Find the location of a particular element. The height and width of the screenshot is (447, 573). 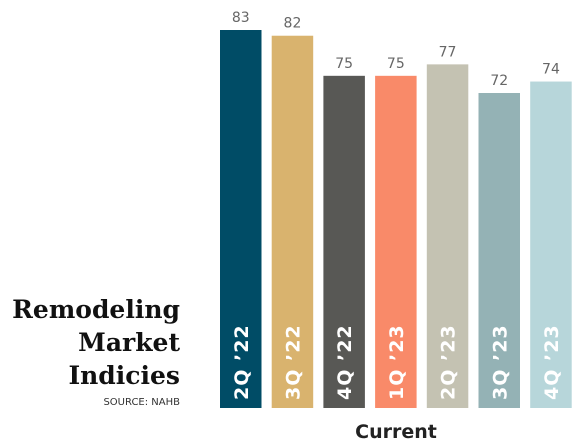

value-label: 72 is located at coordinates (499, 81).